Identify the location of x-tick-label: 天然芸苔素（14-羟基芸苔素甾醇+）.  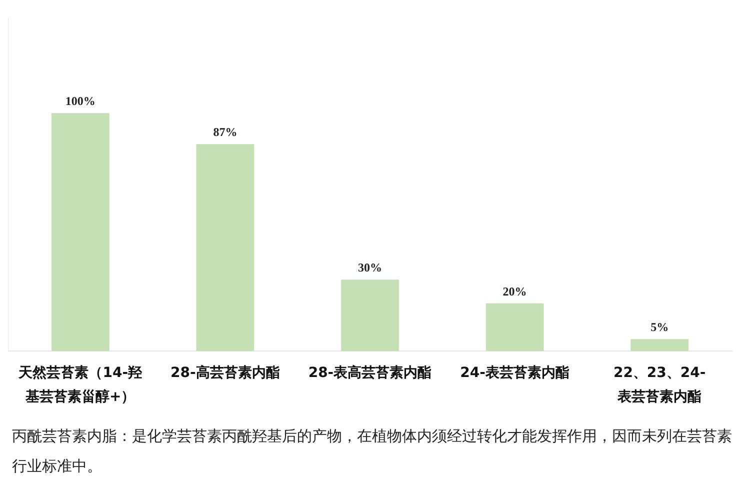
(80, 385).